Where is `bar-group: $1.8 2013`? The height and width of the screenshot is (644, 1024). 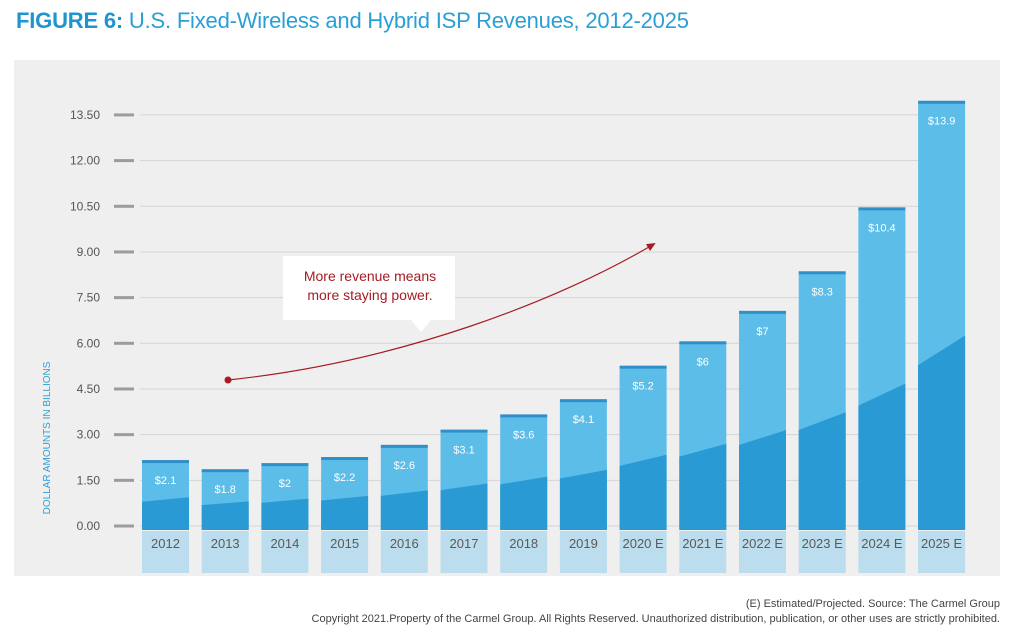 bar-group: $1.8 2013 is located at coordinates (225, 521).